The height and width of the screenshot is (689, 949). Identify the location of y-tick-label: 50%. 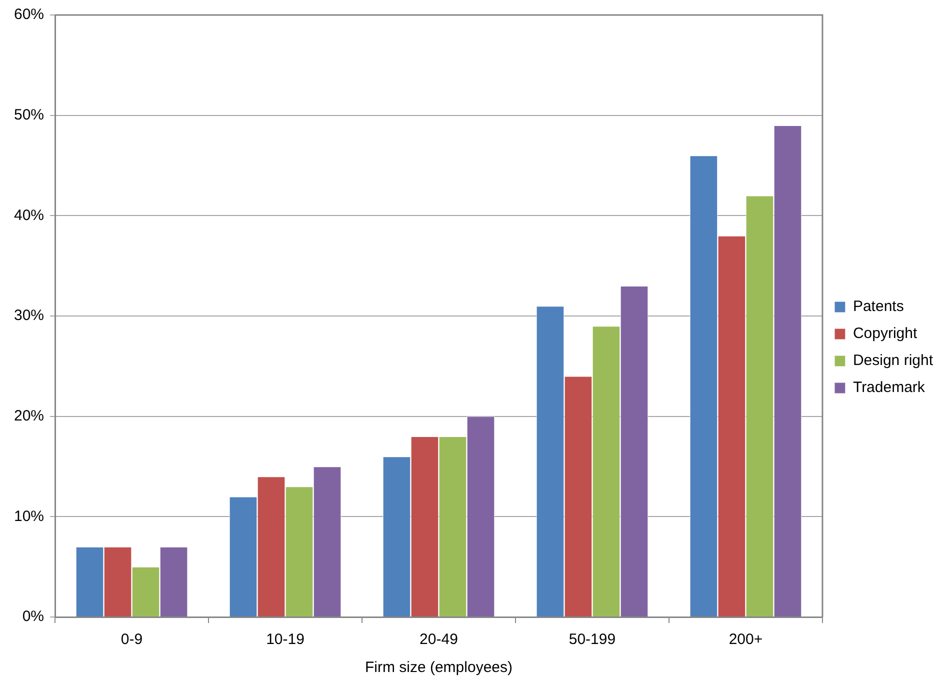
(29, 115).